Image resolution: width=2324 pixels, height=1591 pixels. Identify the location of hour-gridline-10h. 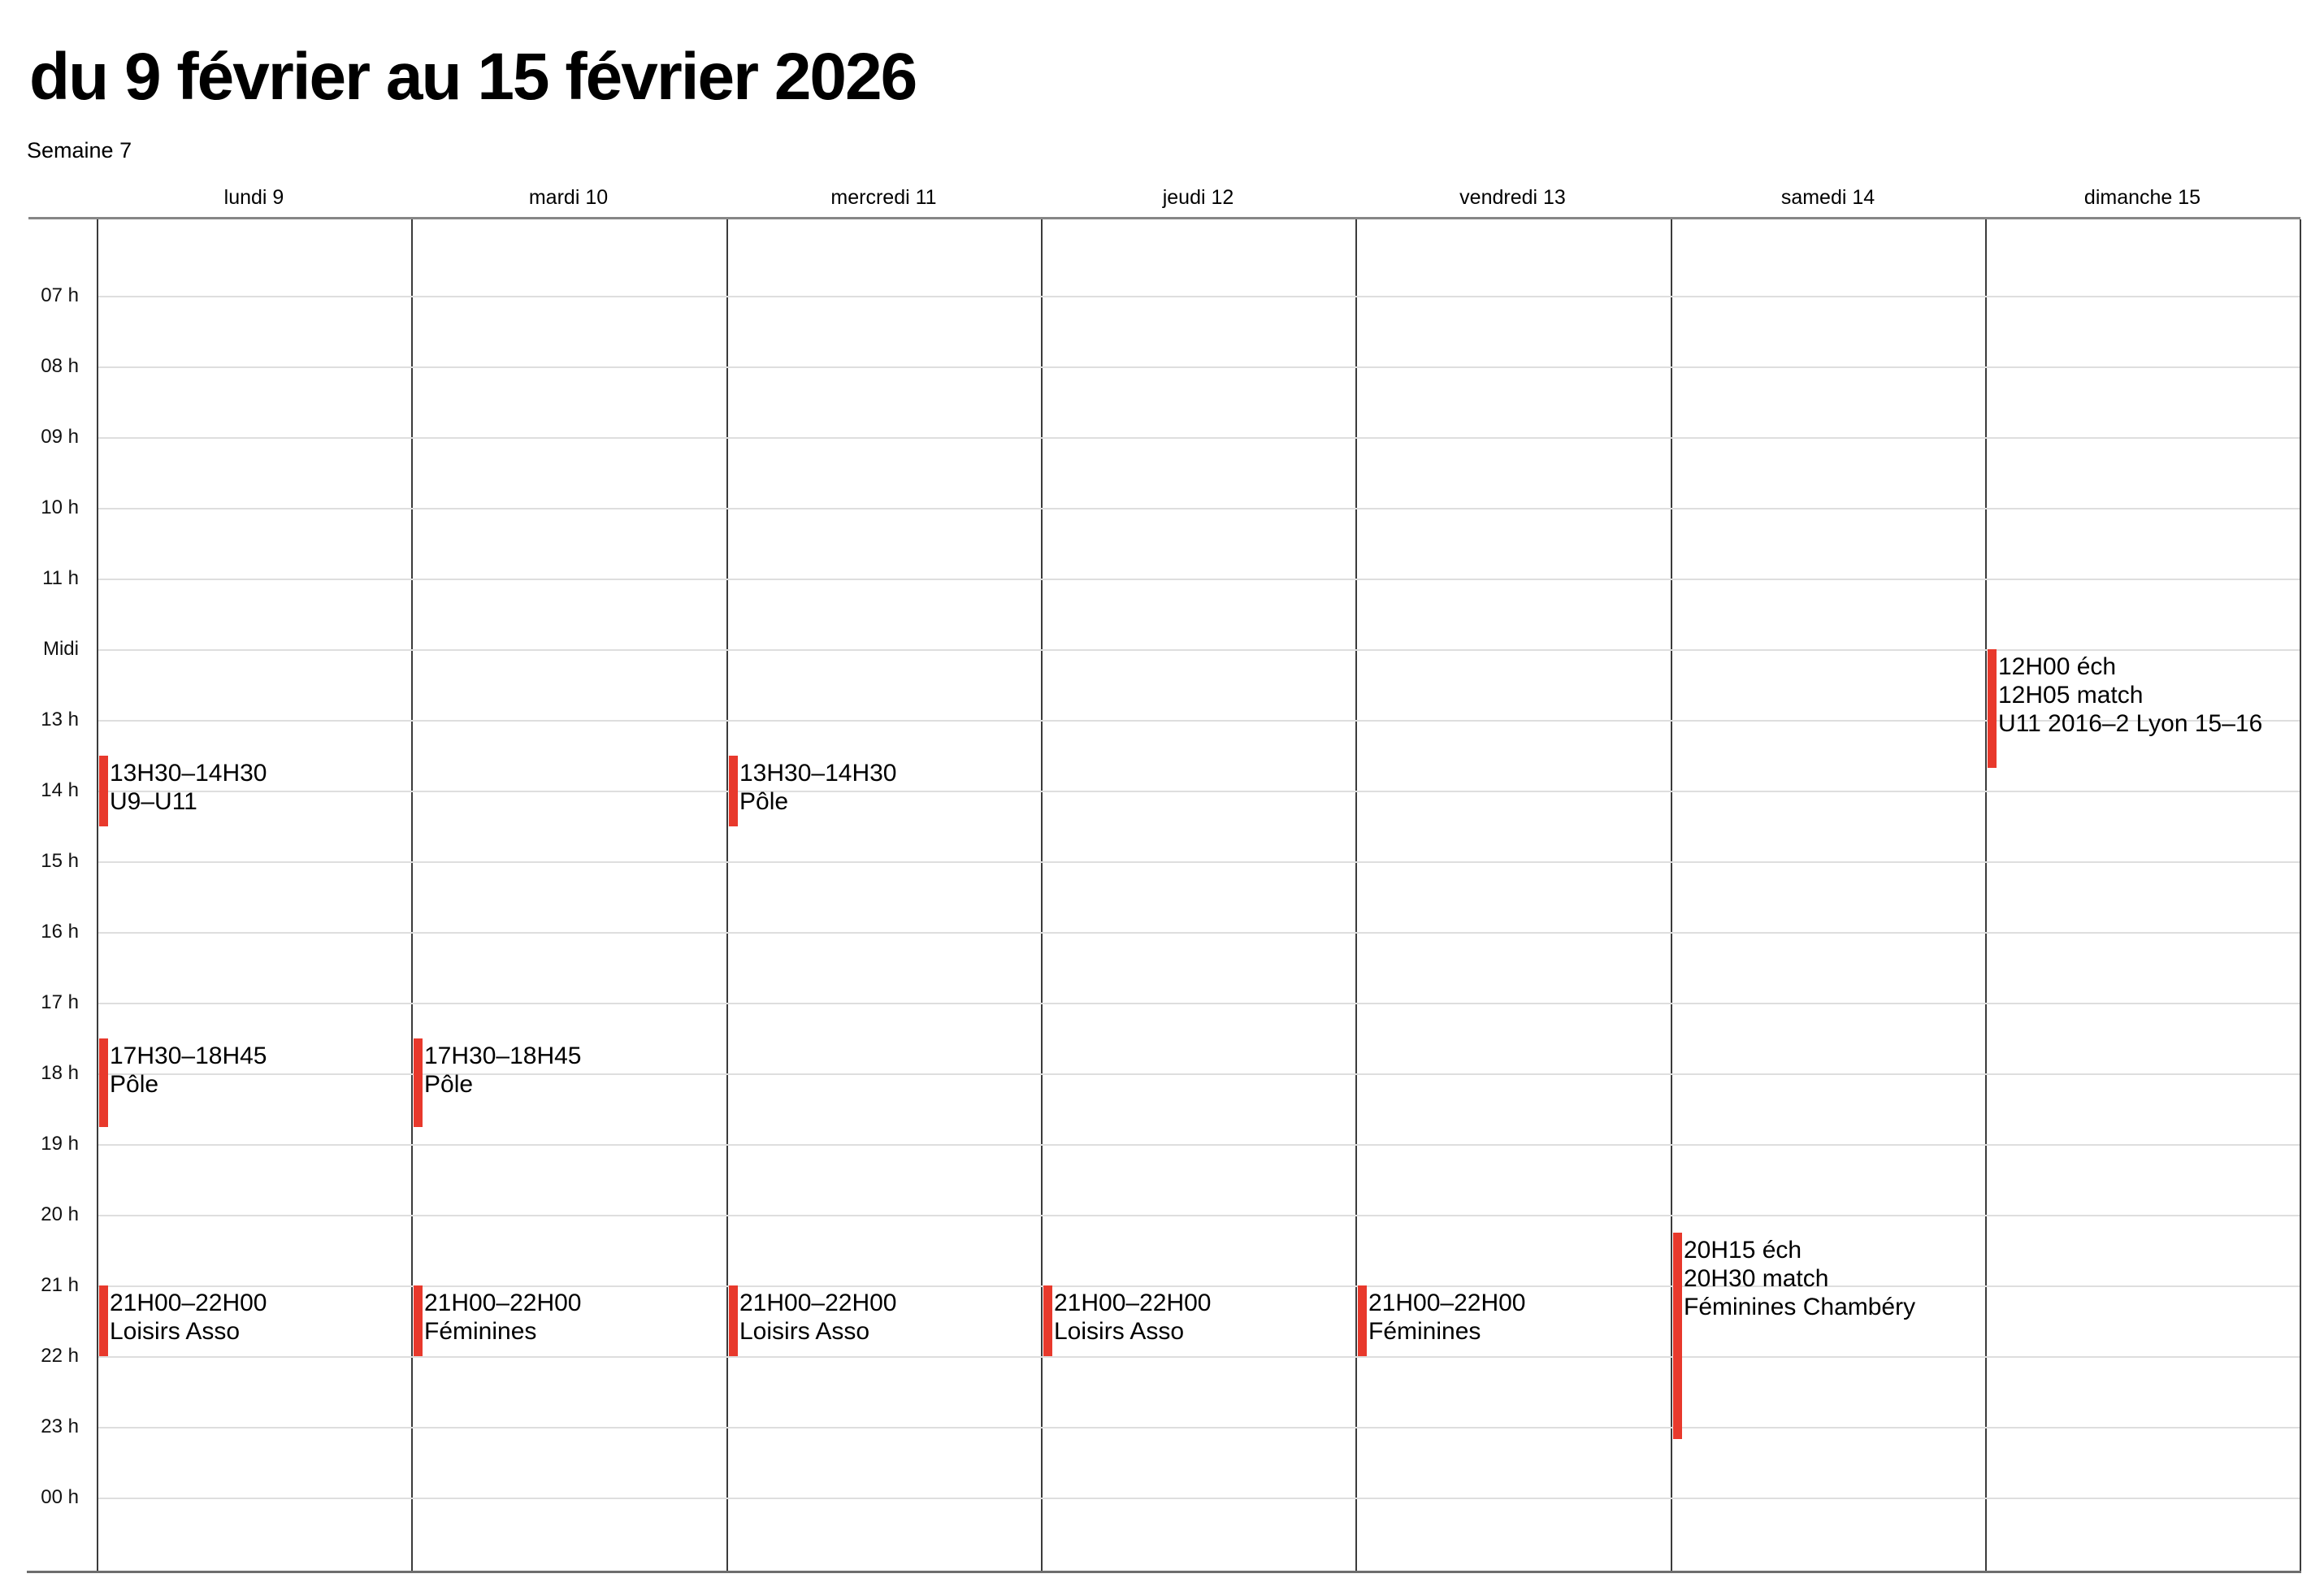
(1199, 508).